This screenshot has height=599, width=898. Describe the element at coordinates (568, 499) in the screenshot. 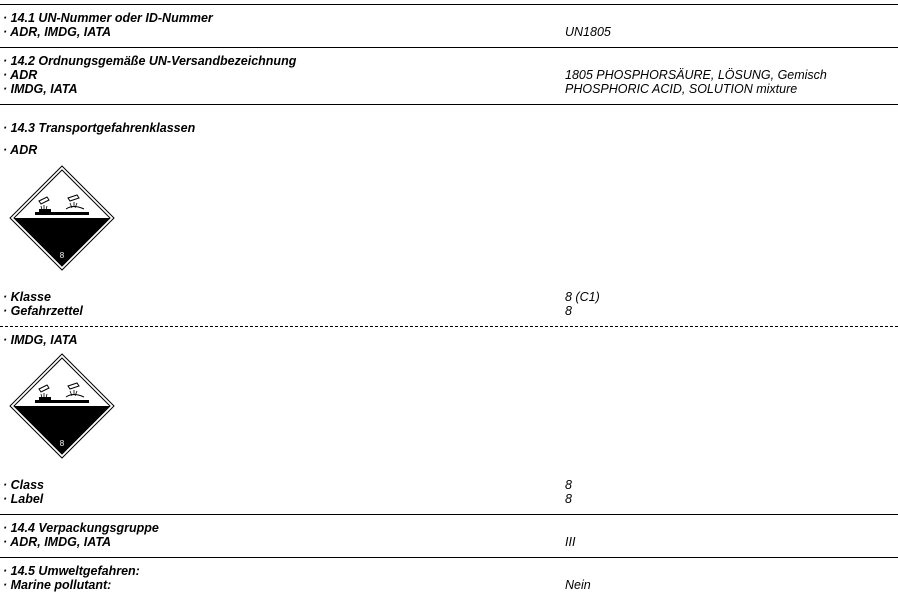

I see `label-value: 8` at that location.